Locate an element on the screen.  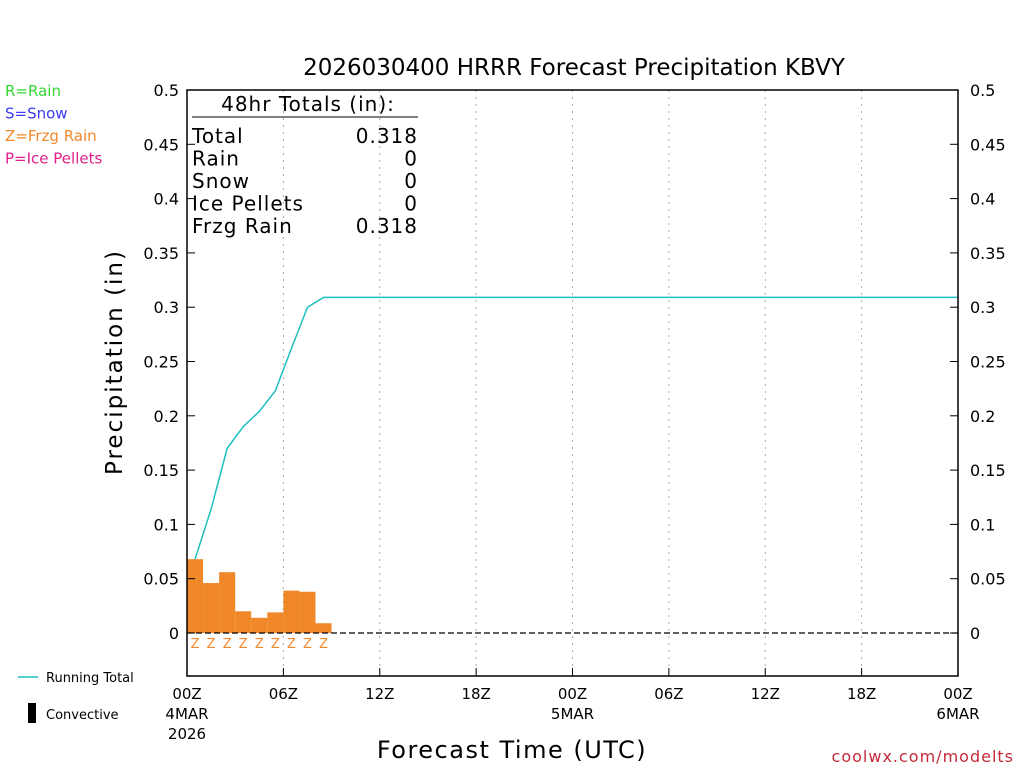
y-axis-label: Precipitation (in) is located at coordinates (115, 362).